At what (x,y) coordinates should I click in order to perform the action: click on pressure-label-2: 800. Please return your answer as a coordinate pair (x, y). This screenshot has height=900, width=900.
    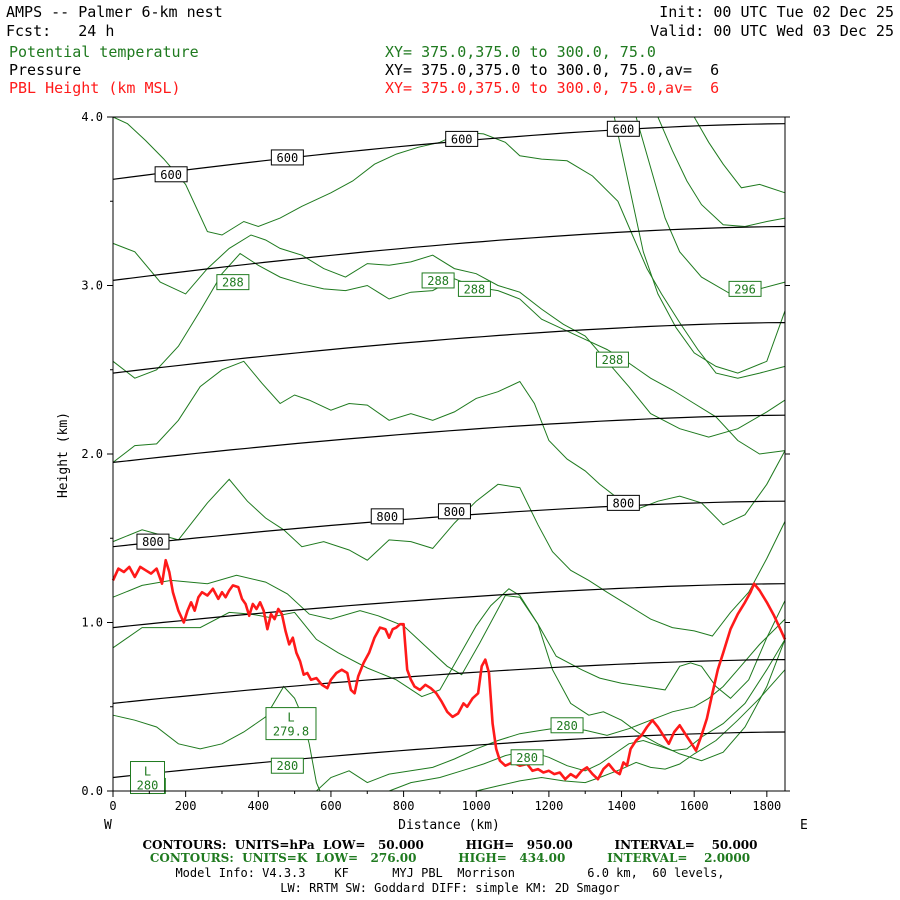
    Looking at the image, I should click on (454, 511).